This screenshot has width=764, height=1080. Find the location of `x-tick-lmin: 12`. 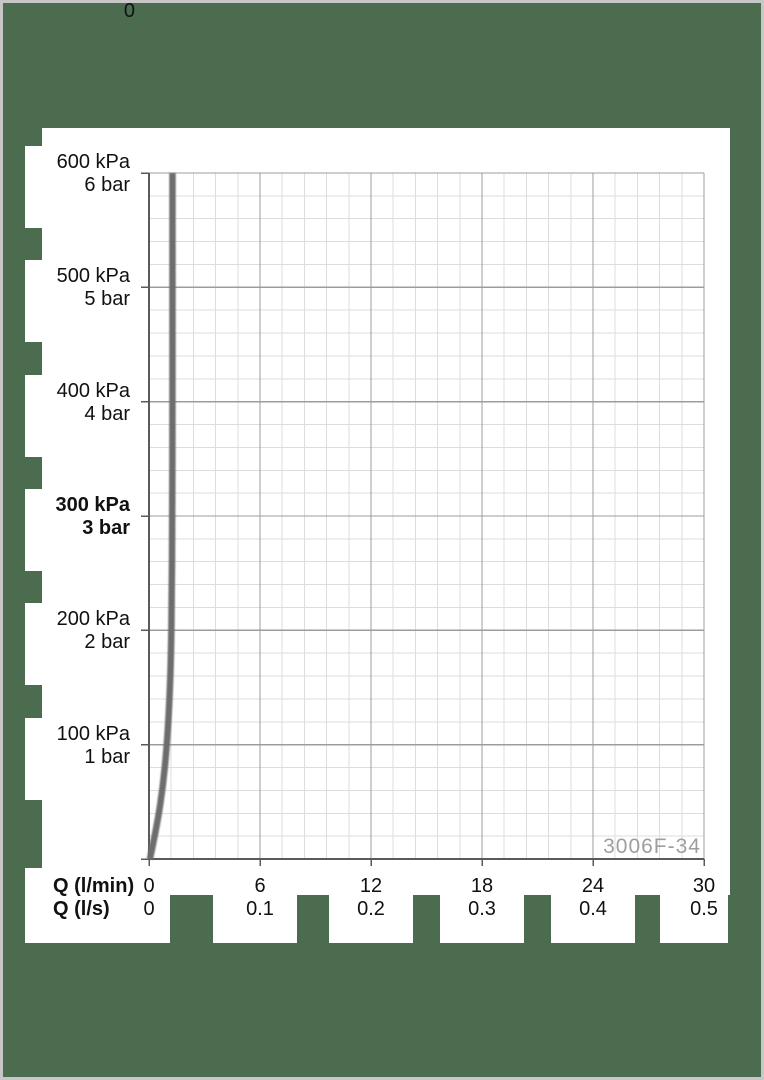

x-tick-lmin: 12 is located at coordinates (371, 886).